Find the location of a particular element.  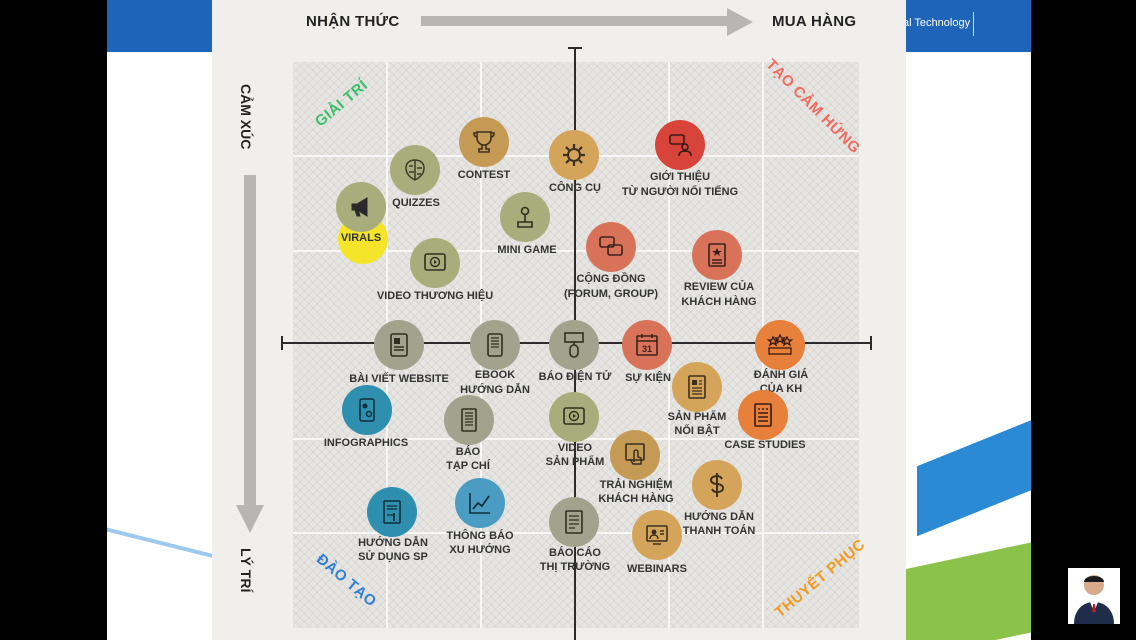

magazine-node is located at coordinates (469, 420).